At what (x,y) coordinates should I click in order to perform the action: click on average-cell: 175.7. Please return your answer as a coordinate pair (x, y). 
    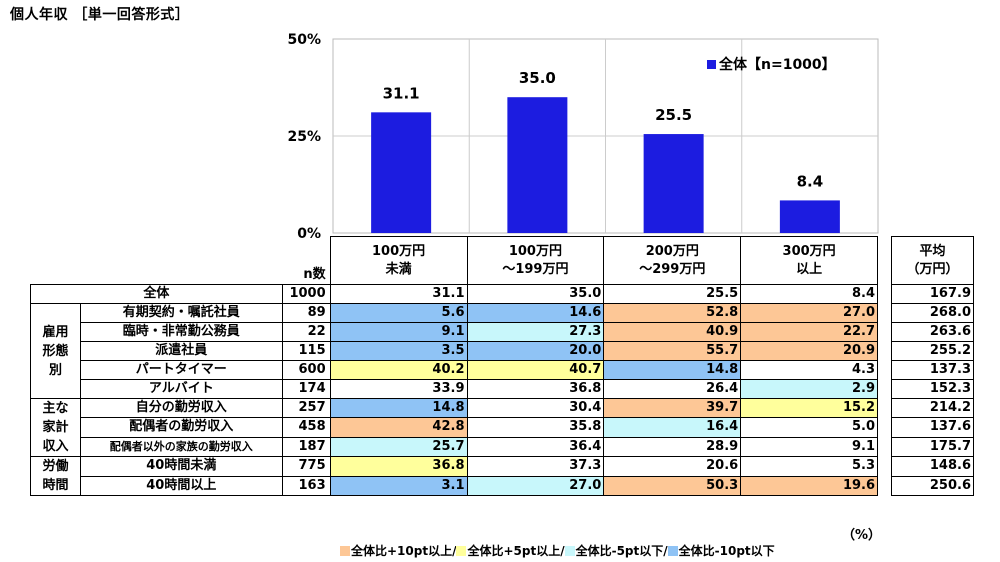
    Looking at the image, I should click on (932, 447).